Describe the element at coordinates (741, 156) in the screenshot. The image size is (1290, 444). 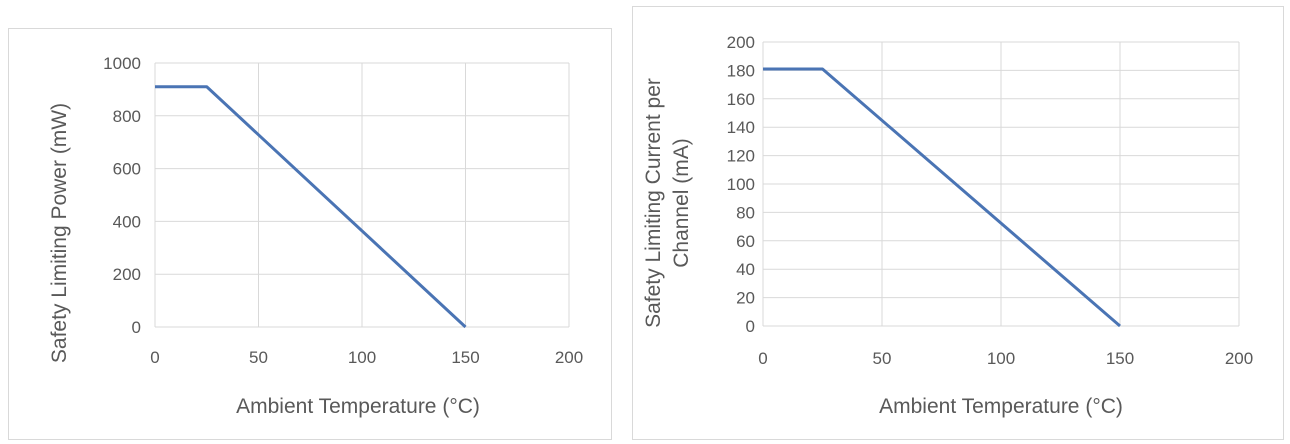
I see `chart-current-y-tick-label: 120` at that location.